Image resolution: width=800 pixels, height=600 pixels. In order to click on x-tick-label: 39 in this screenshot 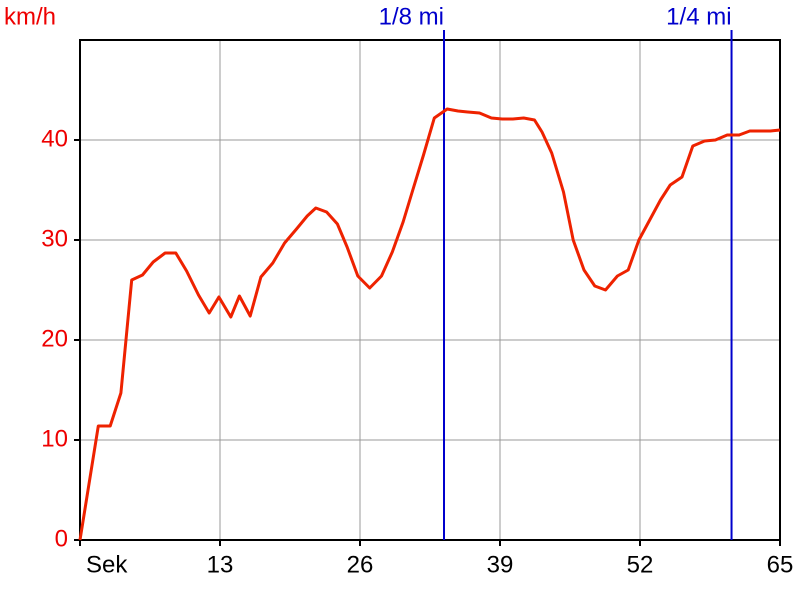, I will do `click(500, 564)`.